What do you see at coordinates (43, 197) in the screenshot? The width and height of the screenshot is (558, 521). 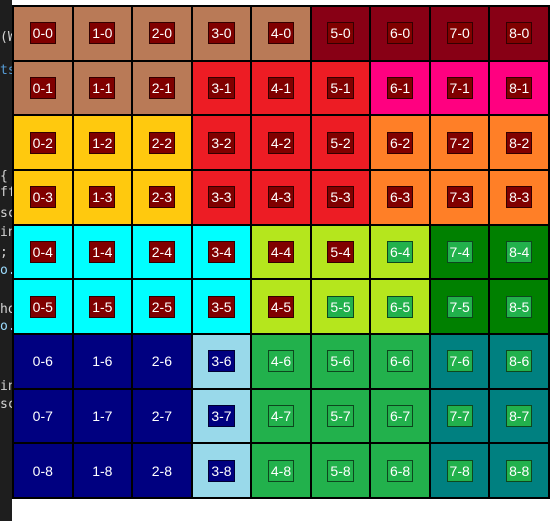 I see `board-cell: 0-3` at bounding box center [43, 197].